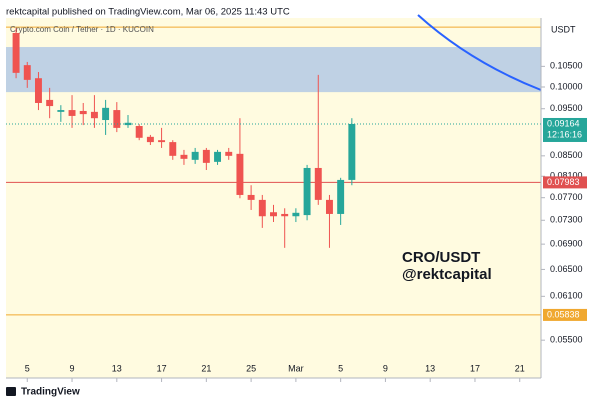  Describe the element at coordinates (566, 296) in the screenshot. I see `y-tick-label: 0.06100` at that location.